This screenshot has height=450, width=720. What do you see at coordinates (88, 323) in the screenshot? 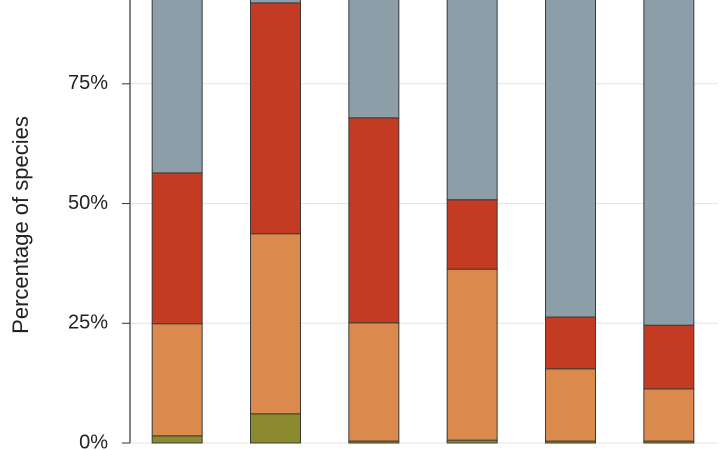
I see `y-tick-label: 25%` at bounding box center [88, 323].